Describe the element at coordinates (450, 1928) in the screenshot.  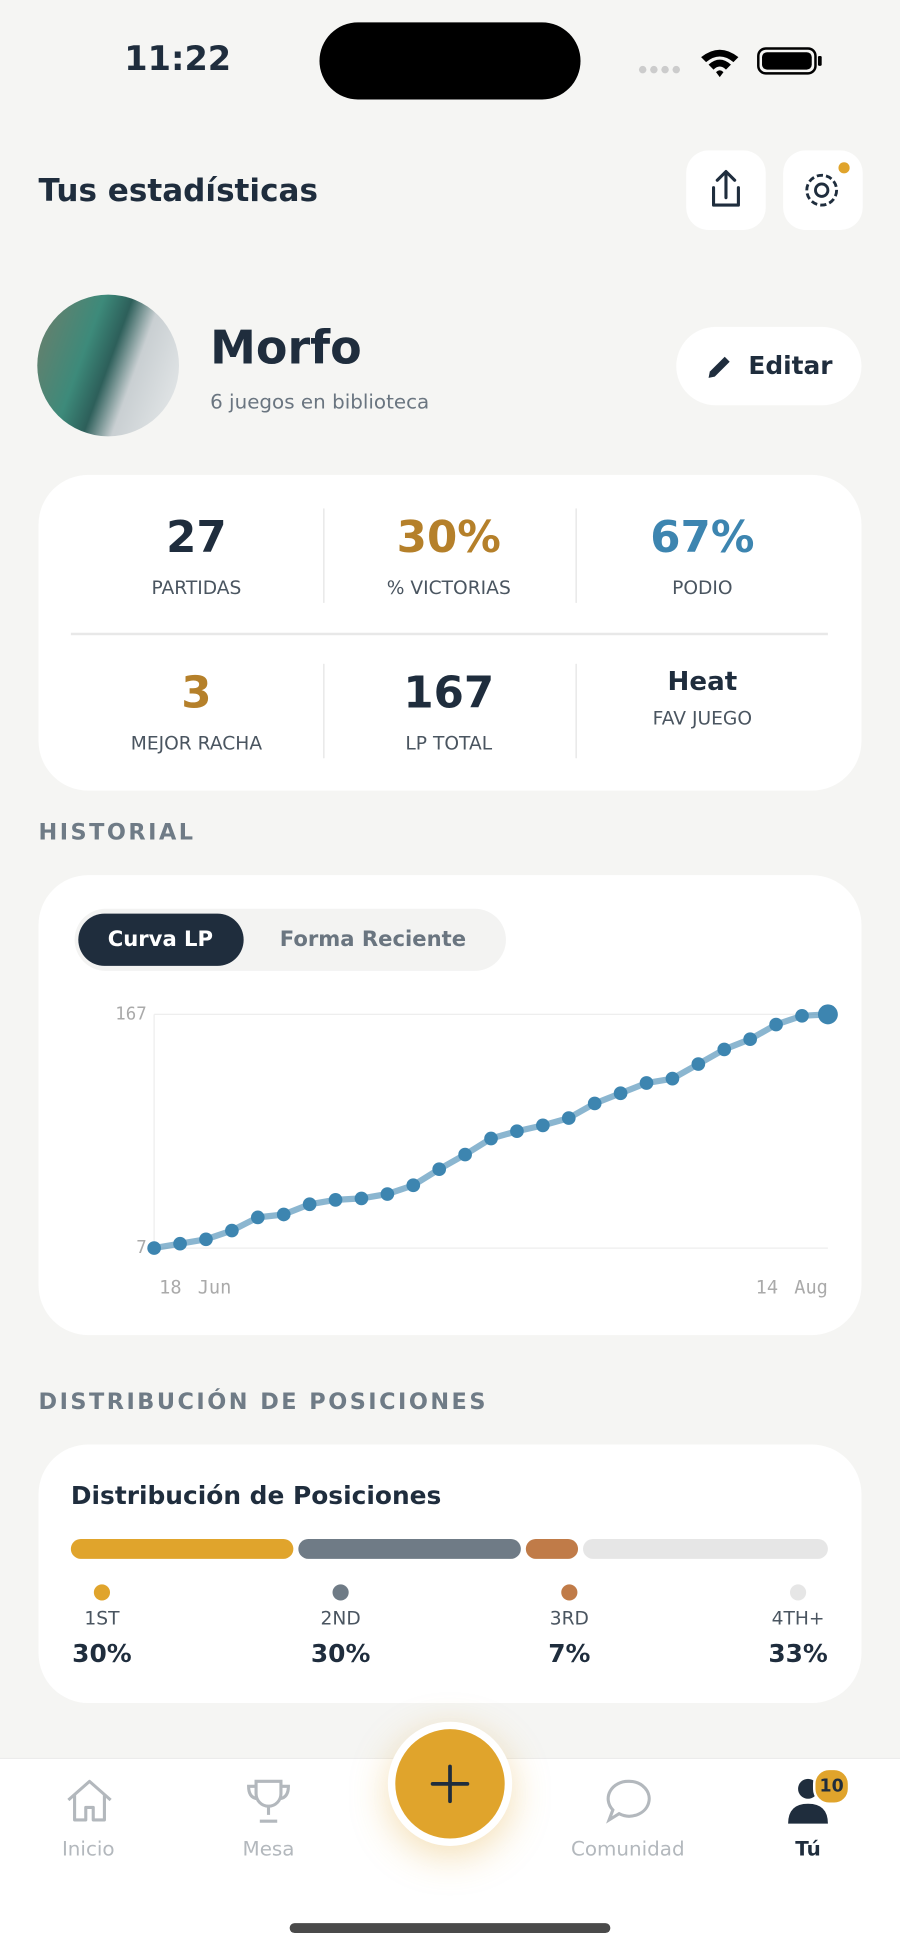
I see `home-indicator` at that location.